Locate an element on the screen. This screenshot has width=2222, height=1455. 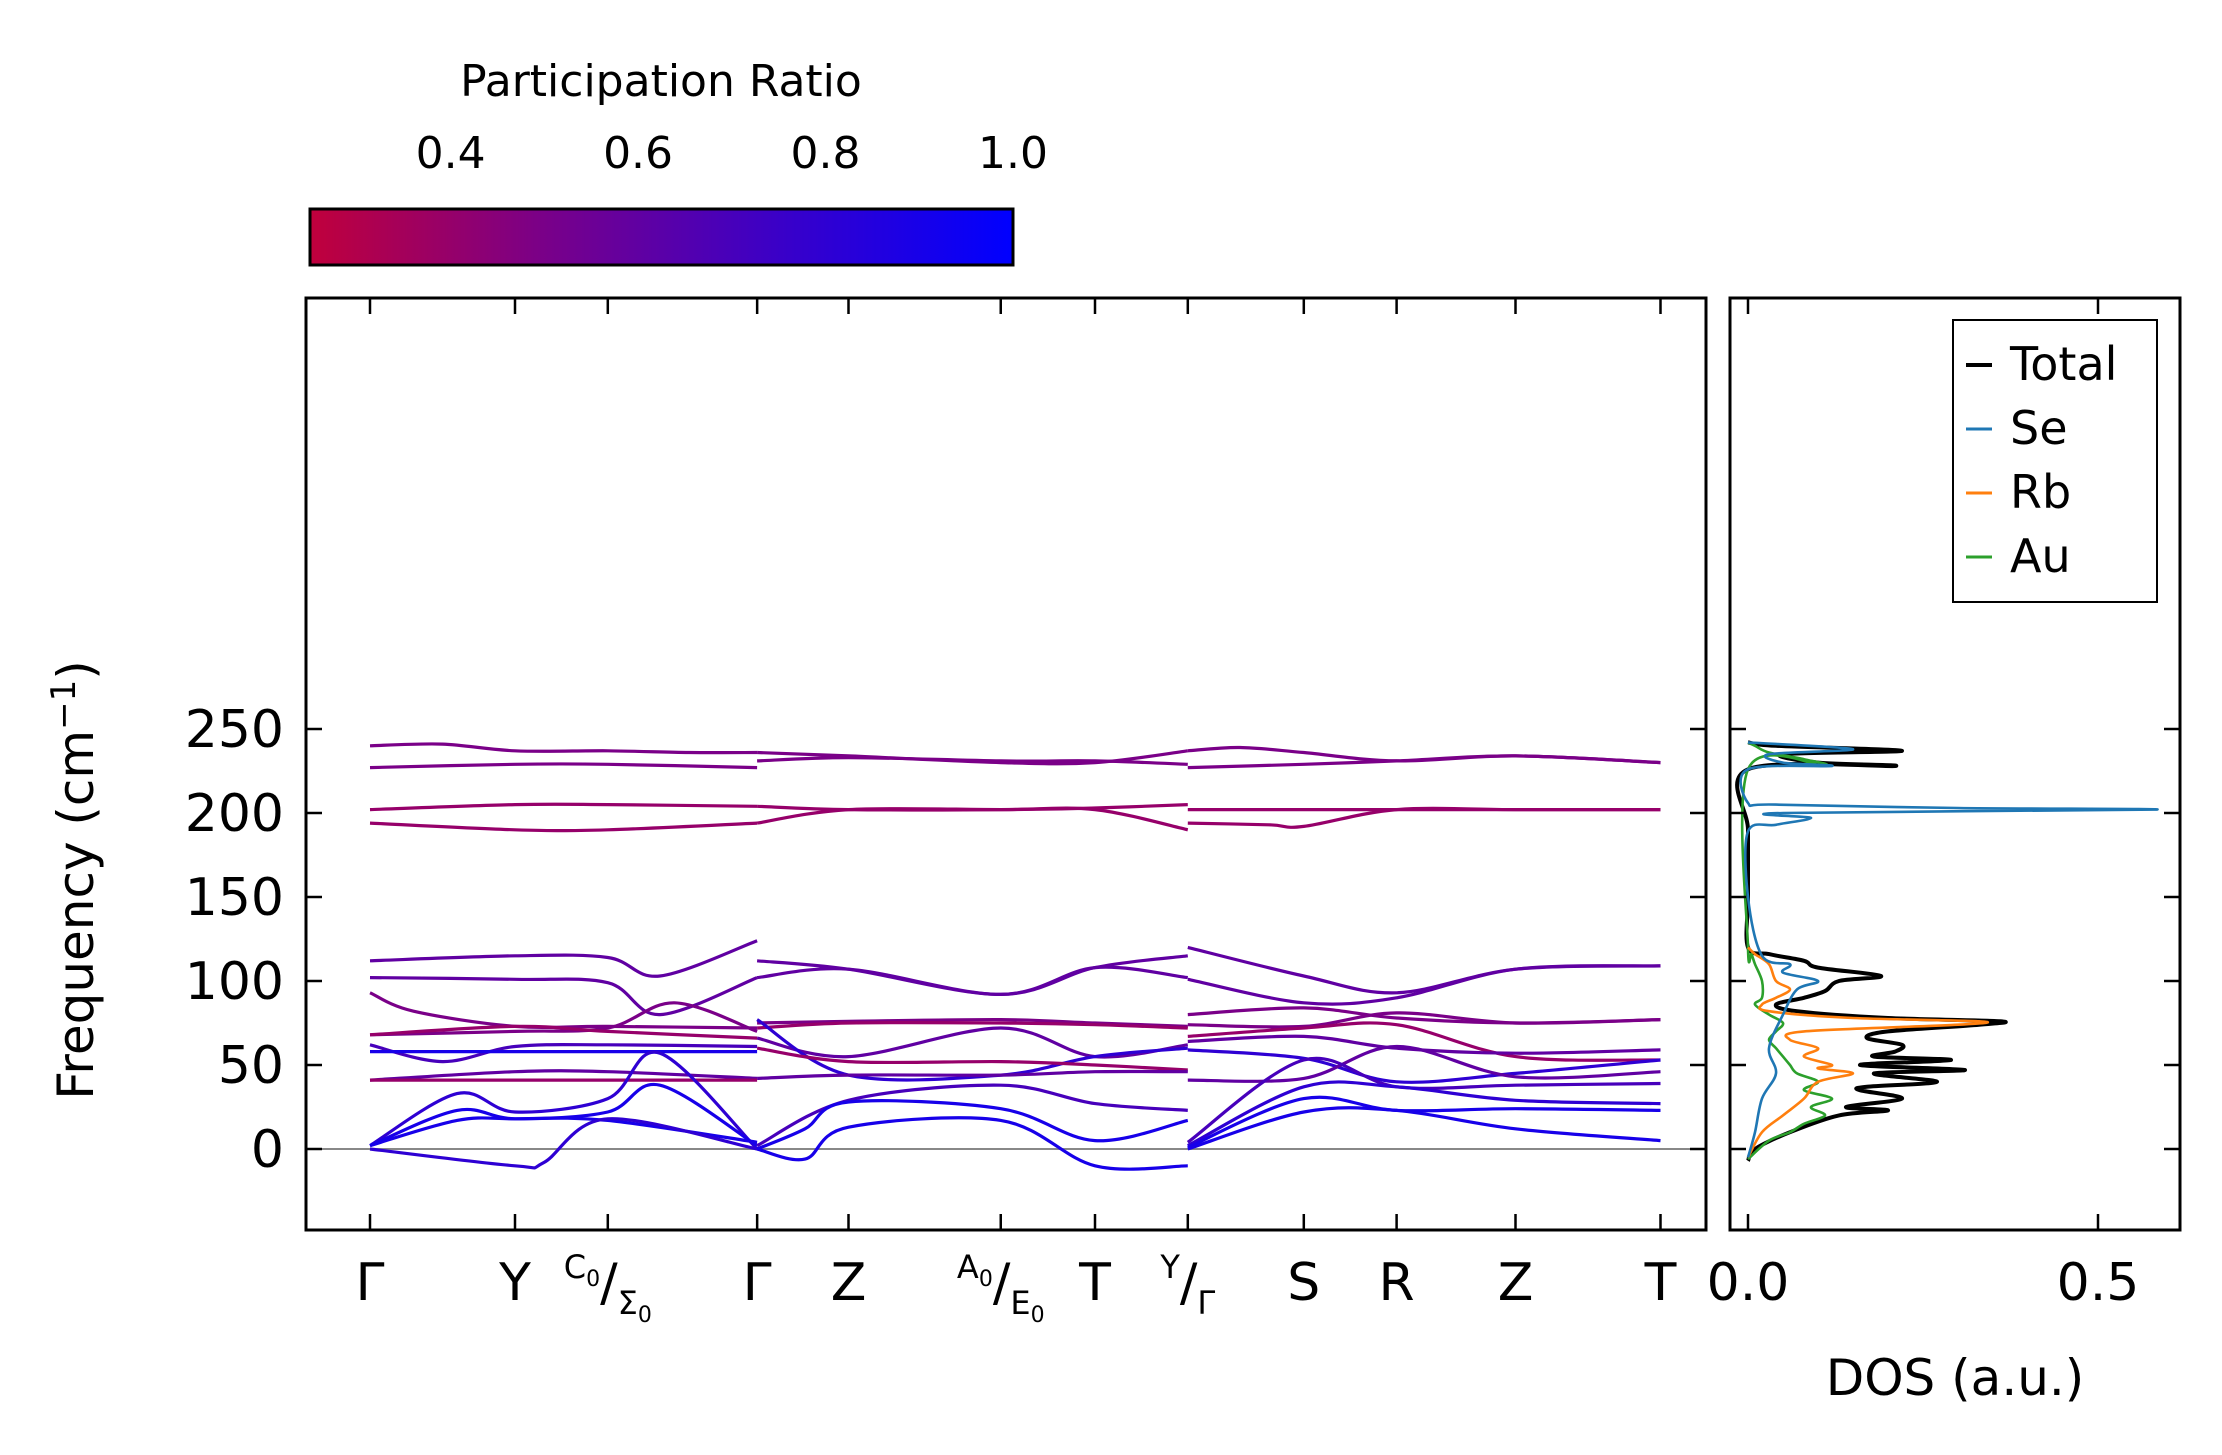
y-tick-label: 150 is located at coordinates (234, 898).